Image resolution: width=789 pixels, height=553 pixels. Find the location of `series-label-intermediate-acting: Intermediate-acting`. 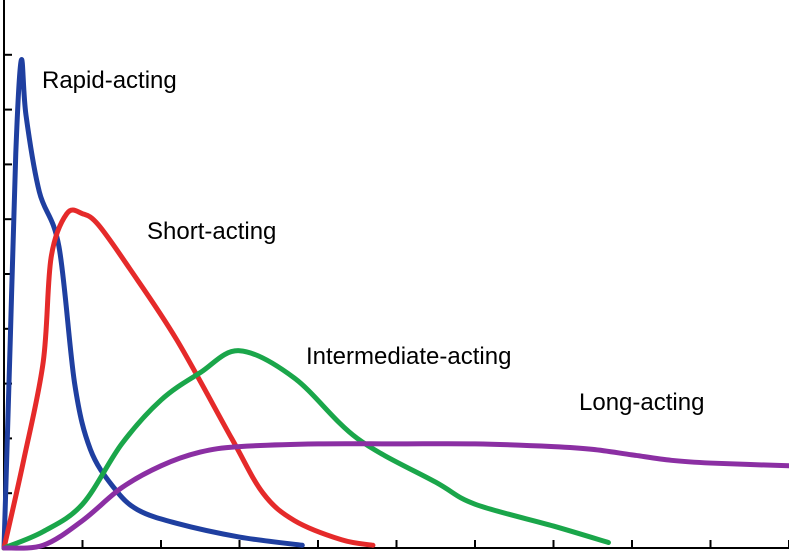

series-label-intermediate-acting: Intermediate-acting is located at coordinates (408, 356).